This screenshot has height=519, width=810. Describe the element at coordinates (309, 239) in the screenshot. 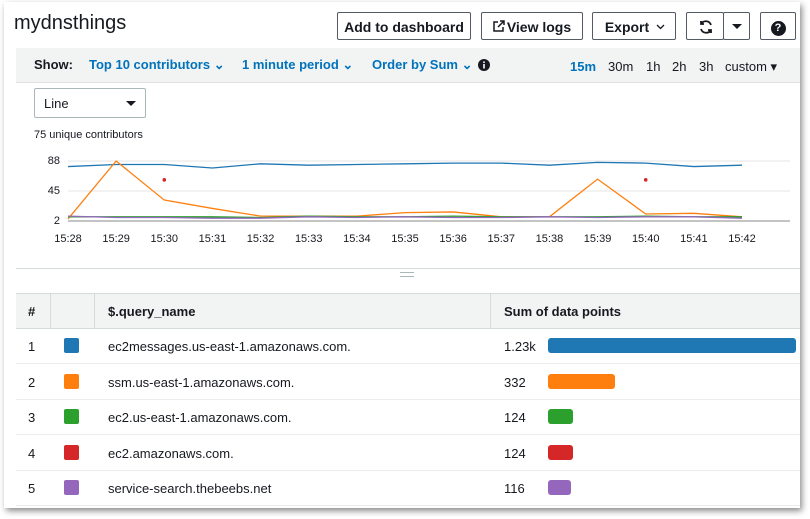

I see `x-tick-label: 15:33` at that location.